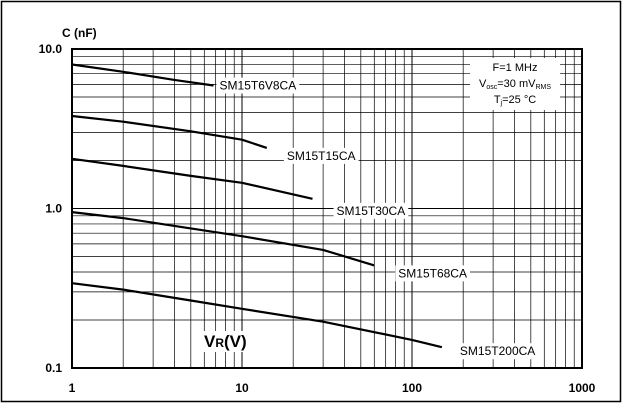 The height and width of the screenshot is (408, 622). I want to click on series-label: SM15T6V8CA, so click(258, 86).